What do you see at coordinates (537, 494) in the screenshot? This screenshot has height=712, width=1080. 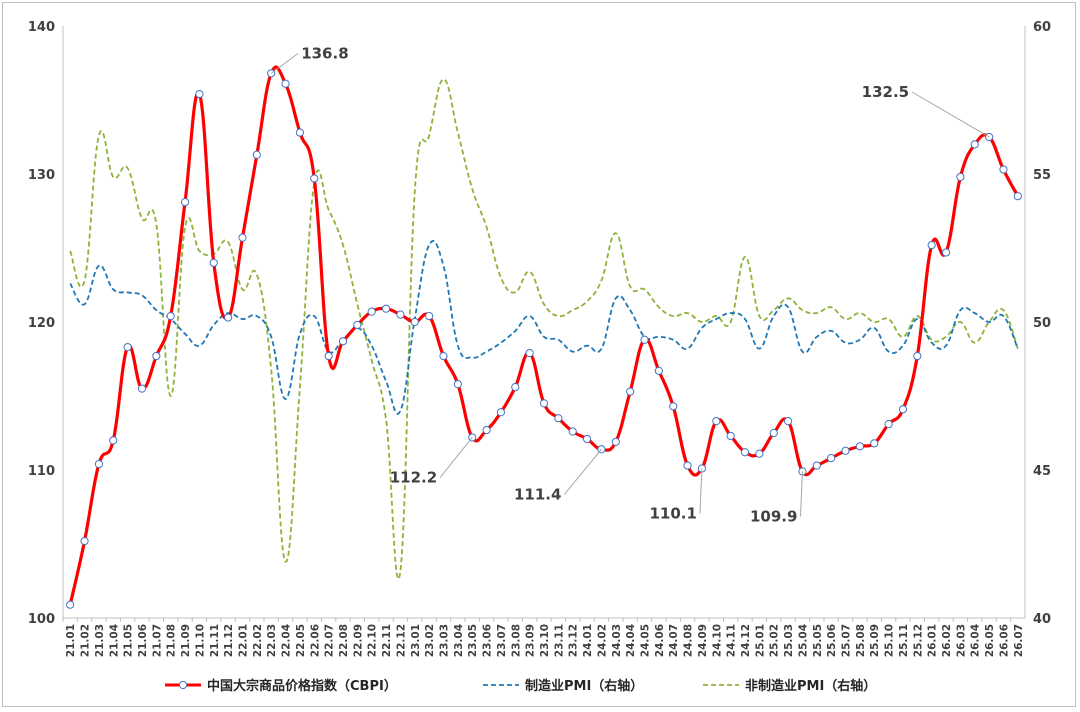 I see `annotation-label: 111.4` at bounding box center [537, 494].